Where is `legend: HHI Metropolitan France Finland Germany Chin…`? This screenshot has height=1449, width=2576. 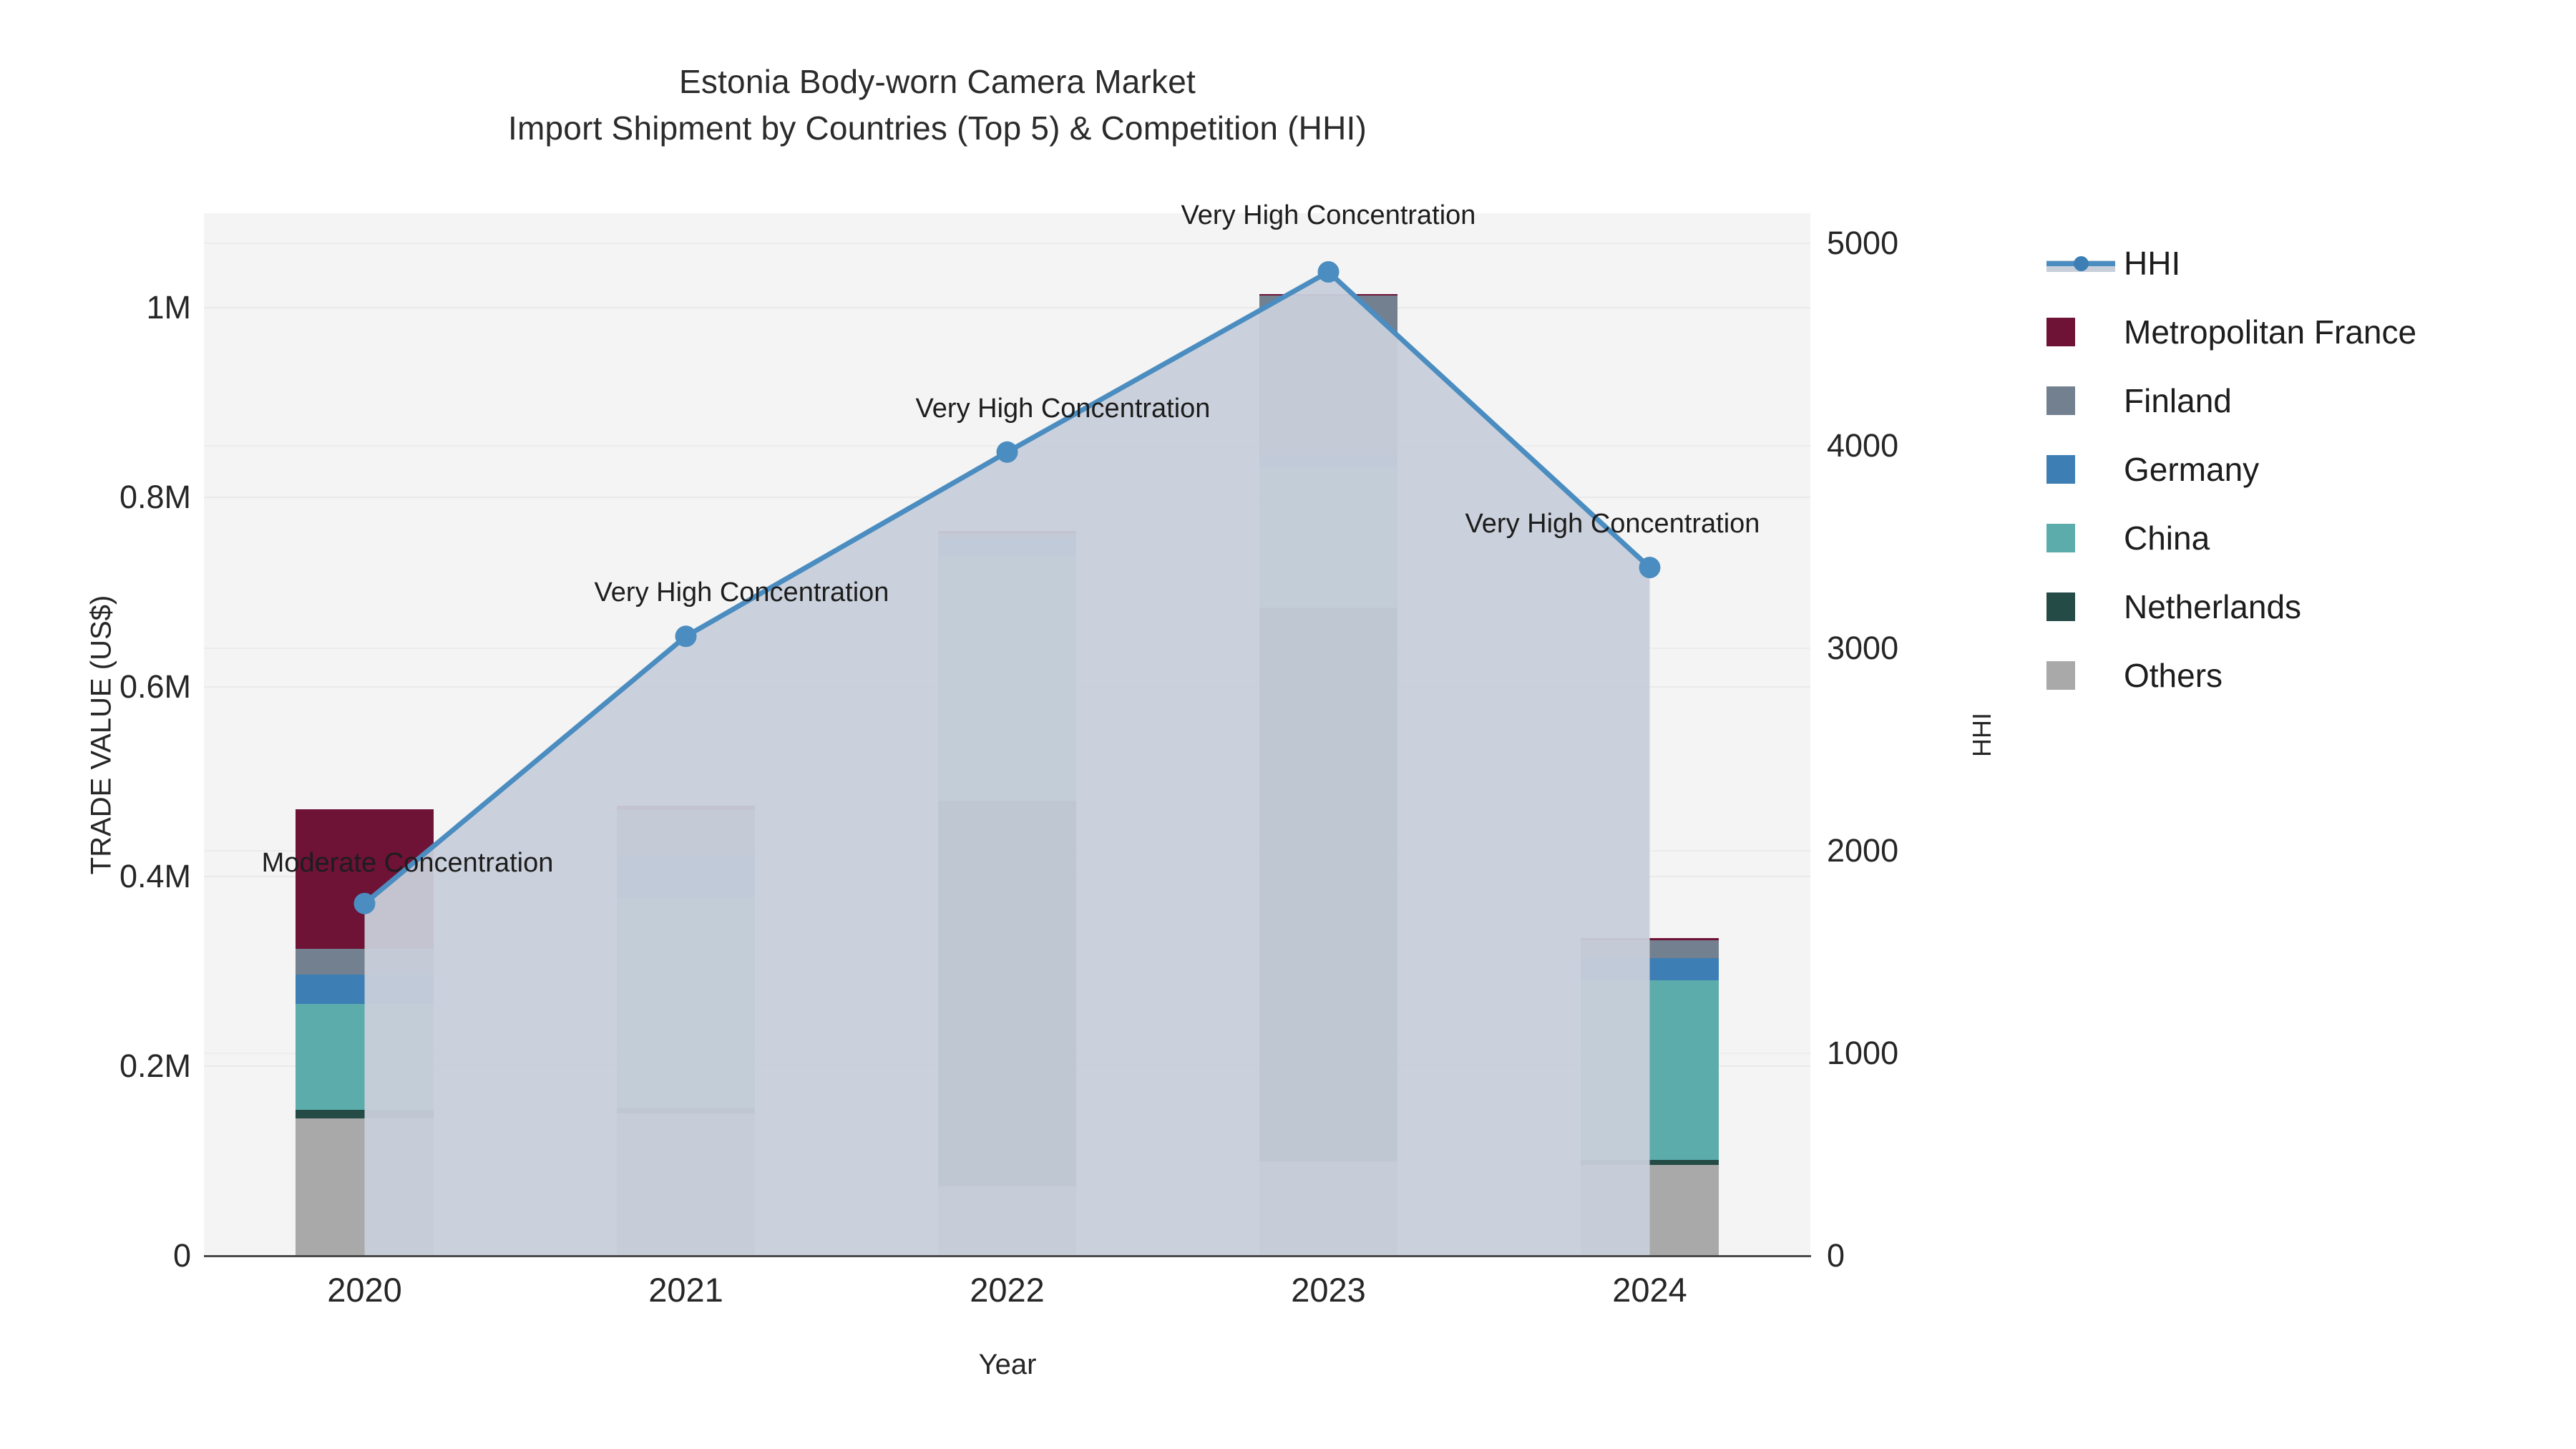 legend: HHI Metropolitan France Finland Germany Chin… is located at coordinates (2304, 469).